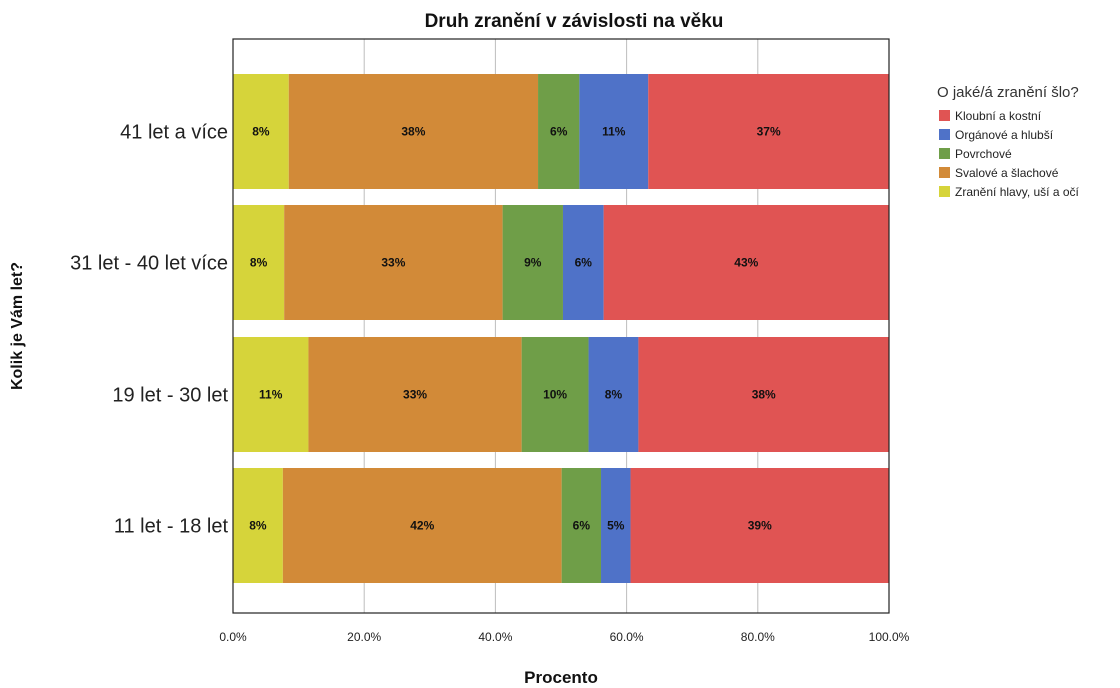 Image resolution: width=1120 pixels, height=688 pixels. I want to click on legend-title: O jaké/á zranění šlo?, so click(1008, 92).